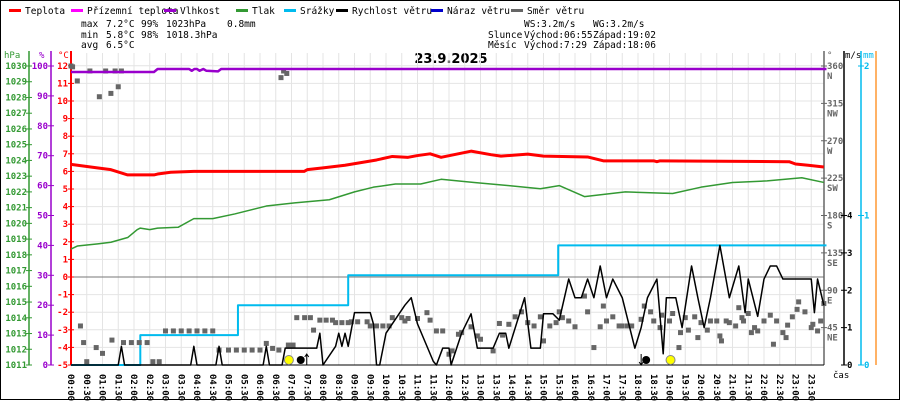 The height and width of the screenshot is (401, 900). Describe the element at coordinates (829, 56) in the screenshot. I see `direction-unit: °` at that location.